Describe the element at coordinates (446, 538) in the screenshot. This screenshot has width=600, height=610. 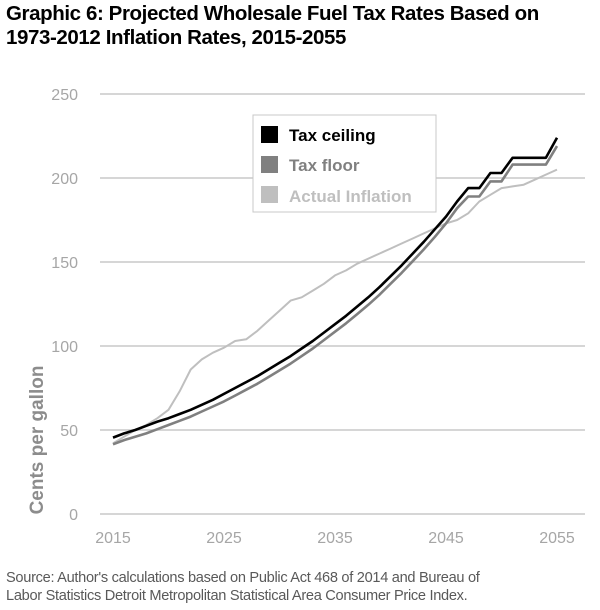
I see `x-tick-label: 2045` at that location.